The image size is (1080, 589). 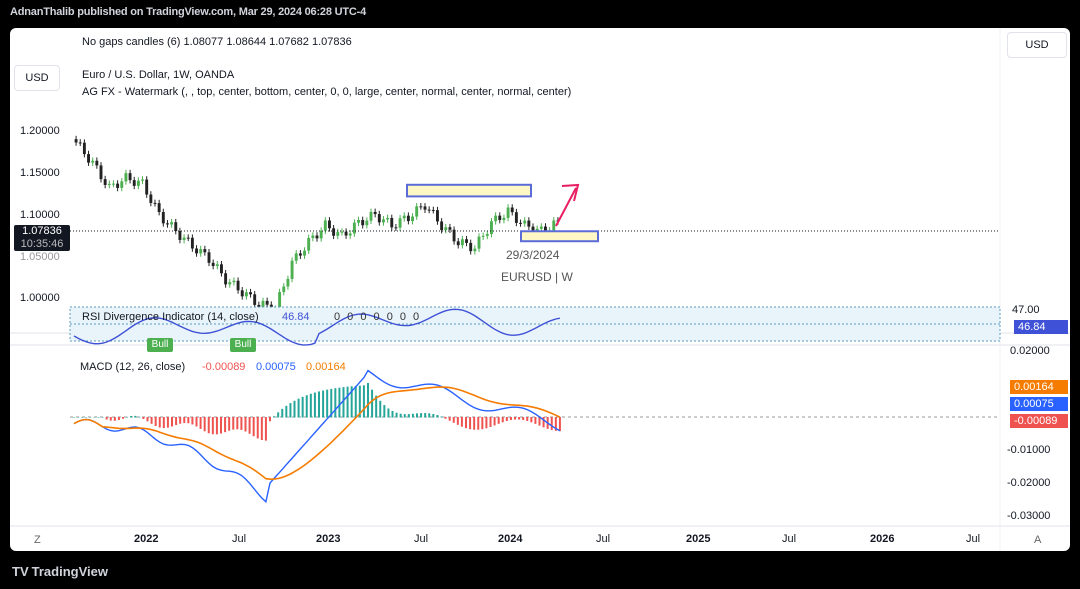 What do you see at coordinates (326, 367) in the screenshot?
I see `macd-signal-value: 0.00164` at bounding box center [326, 367].